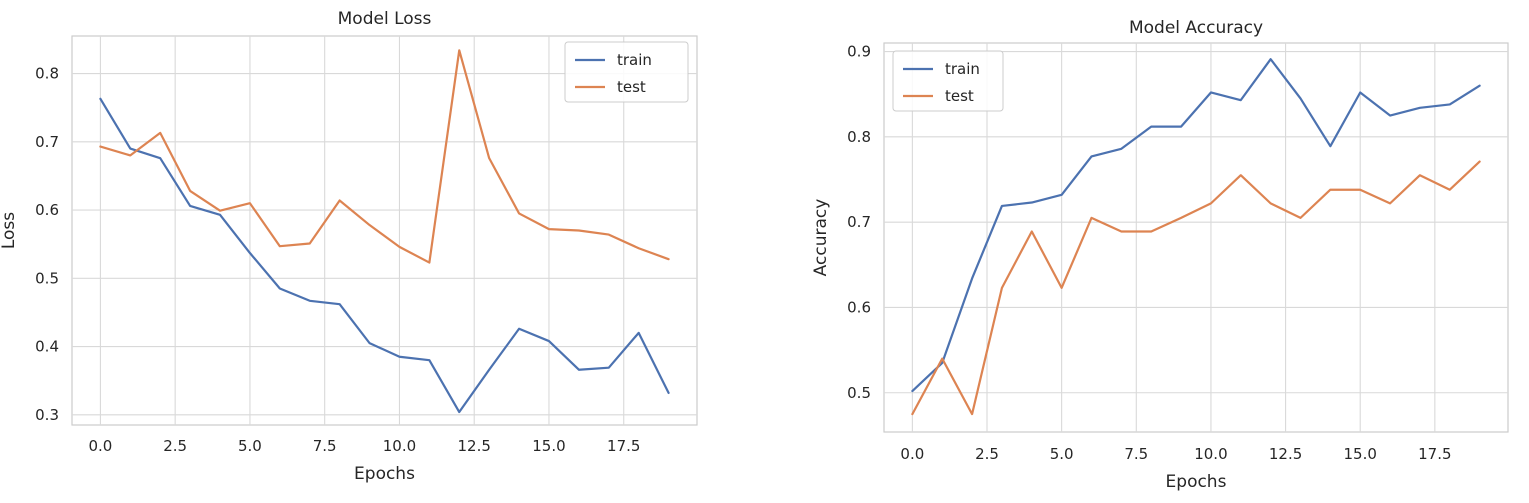 The width and height of the screenshot is (1529, 503). What do you see at coordinates (47, 347) in the screenshot?
I see `y-tick-label: 0.4` at bounding box center [47, 347].